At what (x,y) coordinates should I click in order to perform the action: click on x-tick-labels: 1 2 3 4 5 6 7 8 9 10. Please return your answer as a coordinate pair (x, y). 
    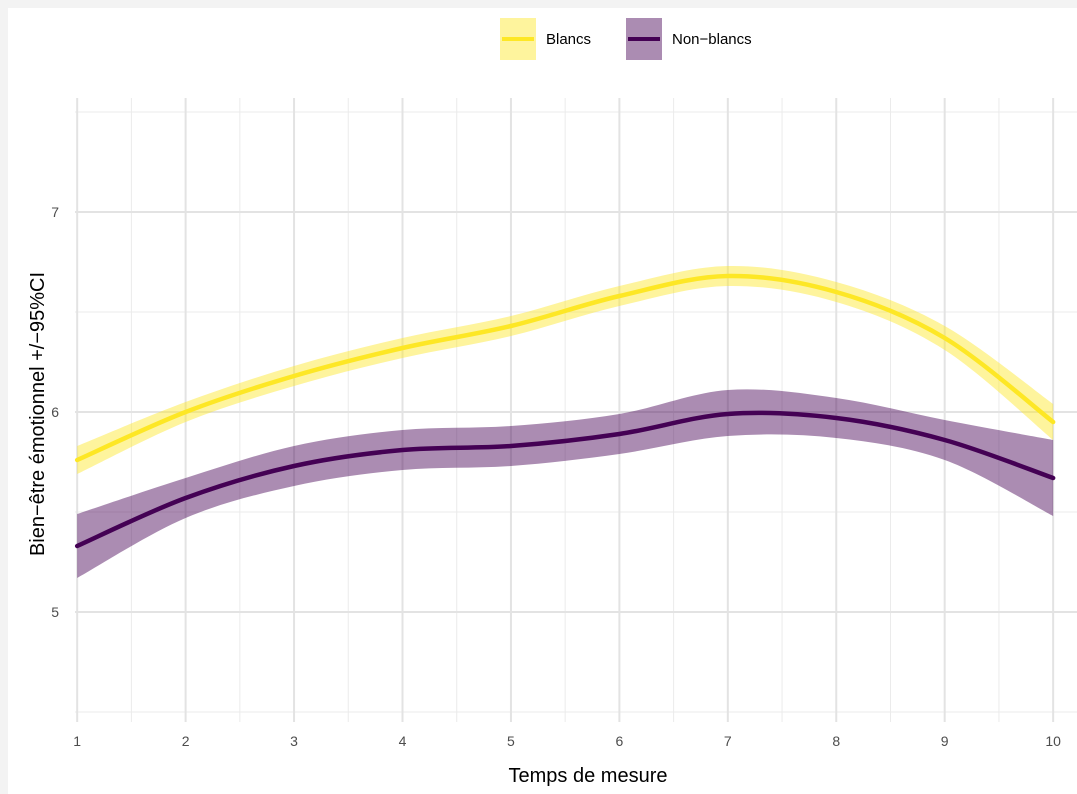
    Looking at the image, I should click on (567, 741).